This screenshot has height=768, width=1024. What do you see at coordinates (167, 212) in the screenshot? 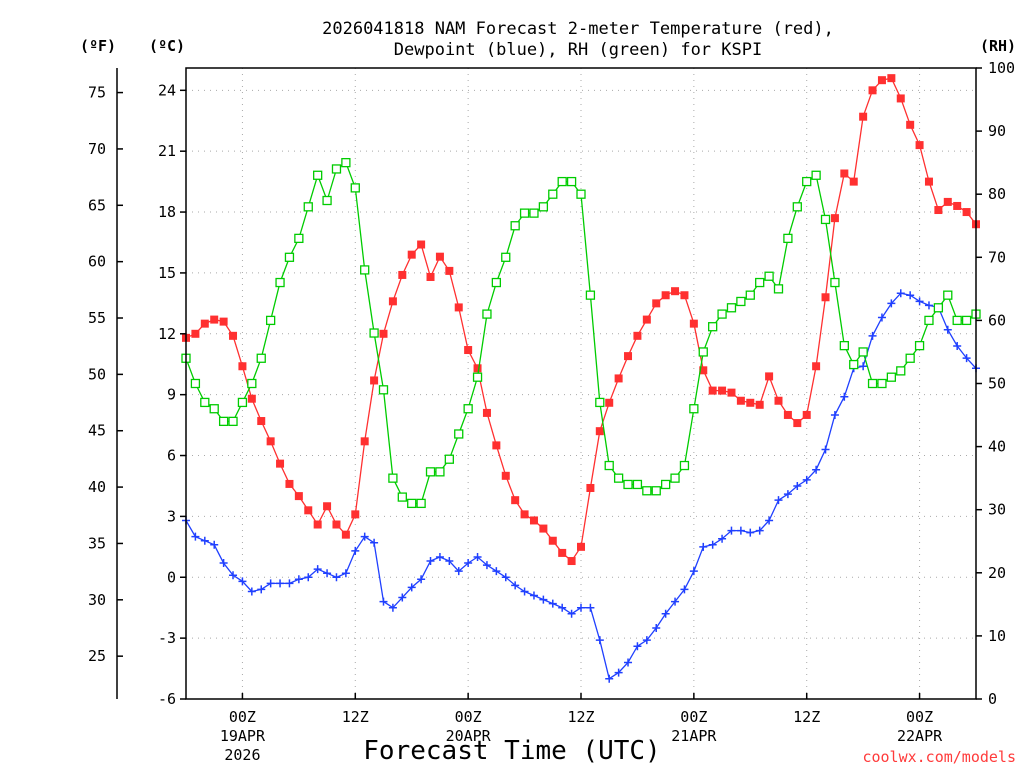
I see `celsius-tick-label: 18` at bounding box center [167, 212].